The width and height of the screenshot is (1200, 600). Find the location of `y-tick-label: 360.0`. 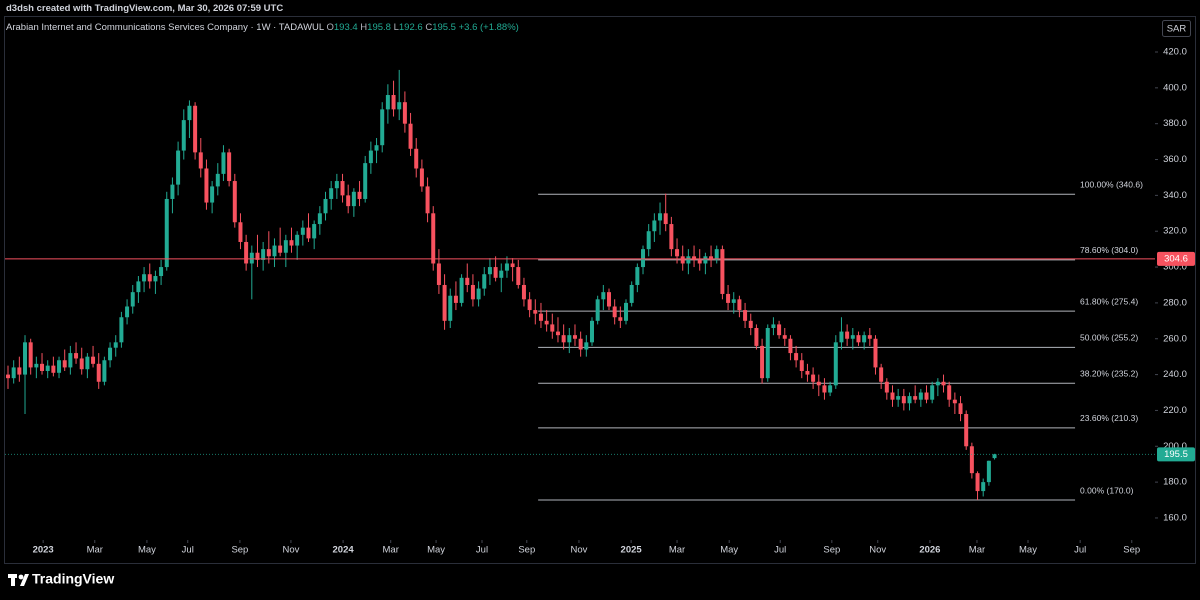

y-tick-label: 360.0 is located at coordinates (1175, 159).